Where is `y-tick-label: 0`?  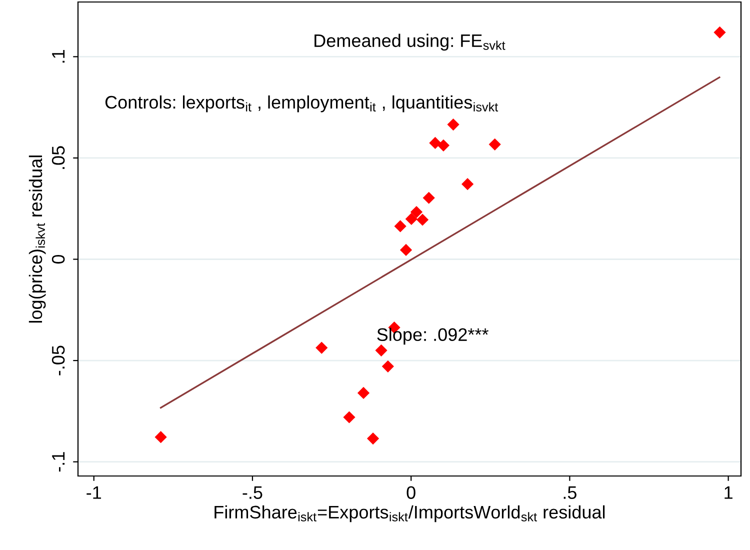 y-tick-label: 0 is located at coordinates (58, 259).